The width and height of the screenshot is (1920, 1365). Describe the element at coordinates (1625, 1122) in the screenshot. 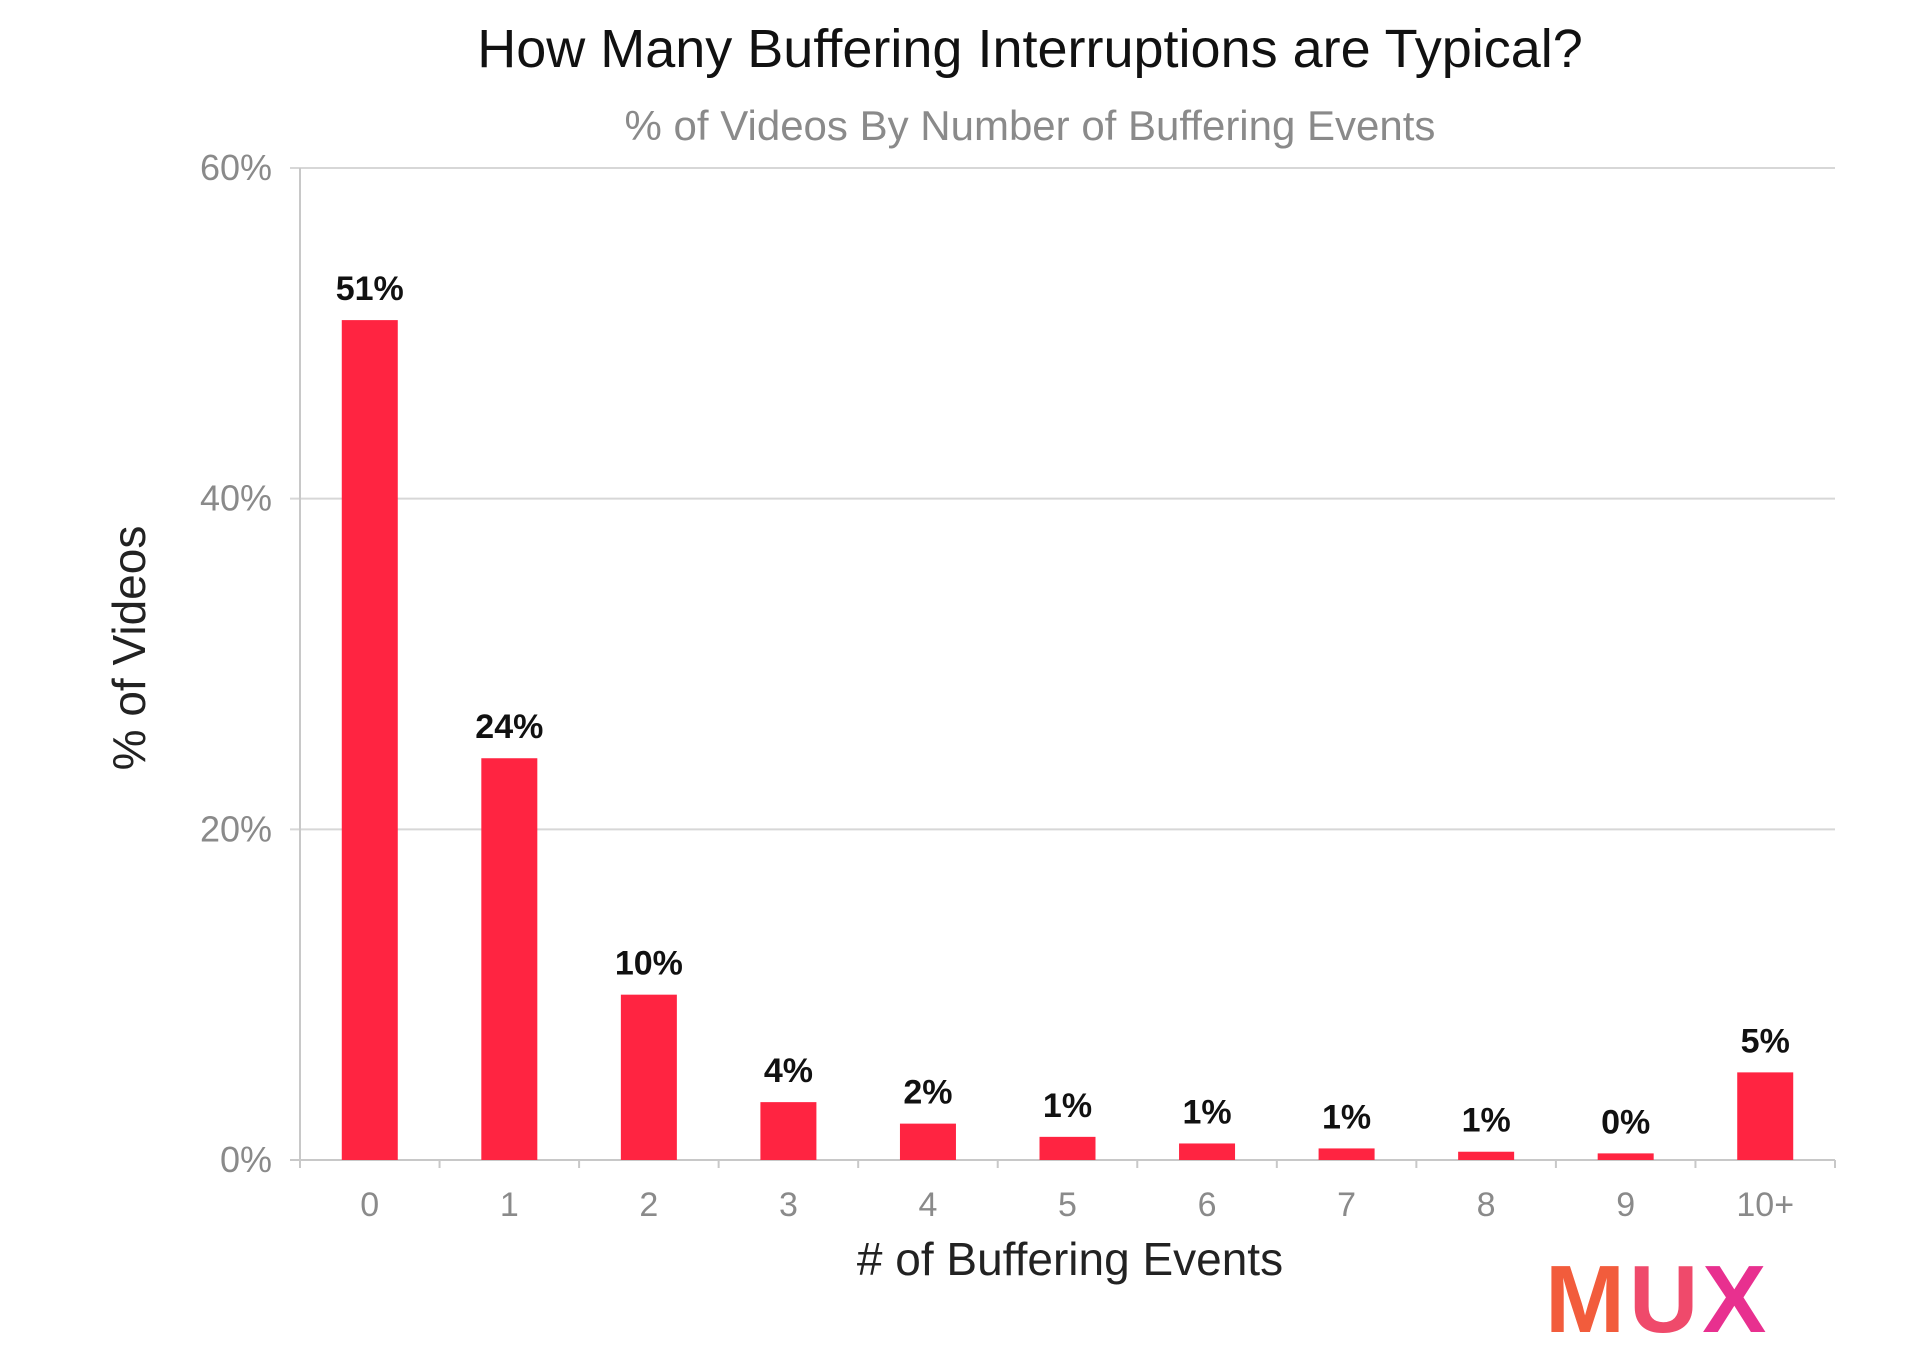

I see `data-label: 0%` at that location.